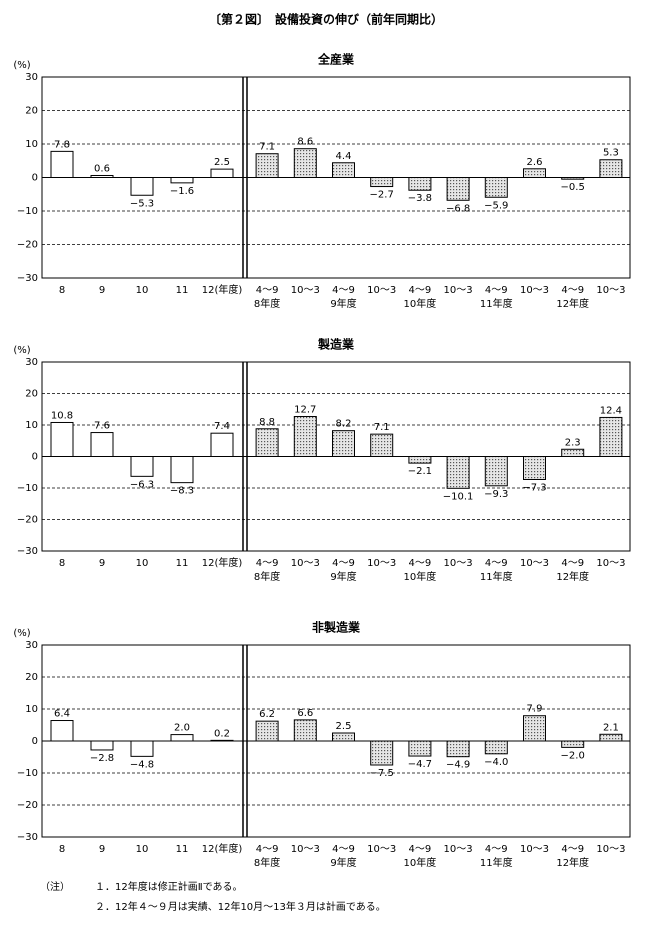  What do you see at coordinates (458, 496) in the screenshot?
I see `value-label: −10.1` at bounding box center [458, 496].